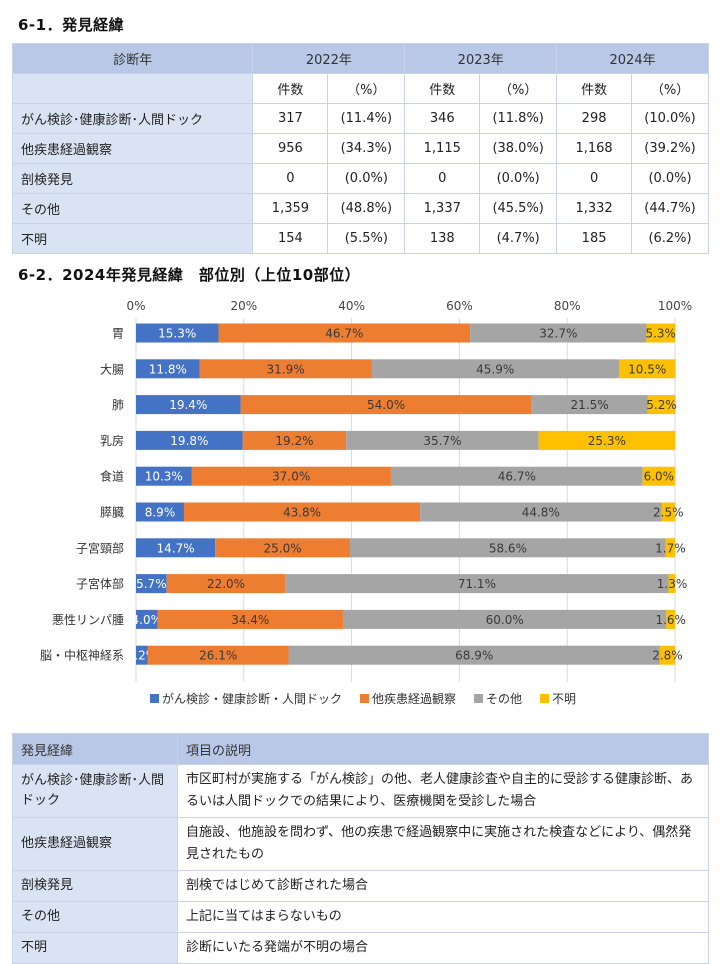 This screenshot has width=720, height=964. Describe the element at coordinates (95, 948) in the screenshot. I see `definition-label: 不明` at that location.